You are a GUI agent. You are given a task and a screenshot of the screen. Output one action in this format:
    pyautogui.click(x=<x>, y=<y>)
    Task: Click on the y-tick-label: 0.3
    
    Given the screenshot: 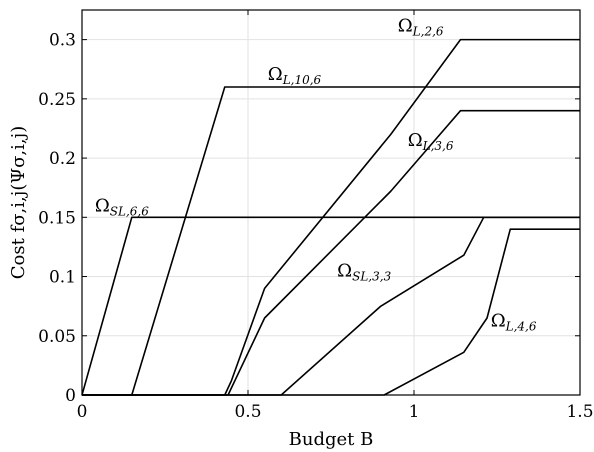 What is the action you would take?
    pyautogui.click(x=62, y=41)
    